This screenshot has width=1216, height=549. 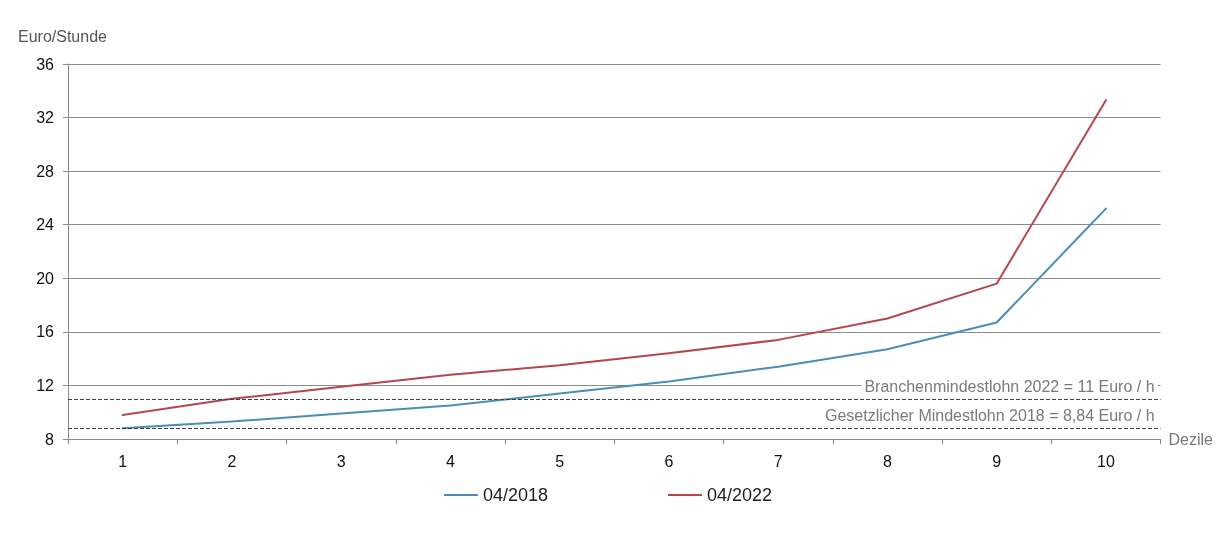 I want to click on y-tick-label: 12, so click(x=45, y=385).